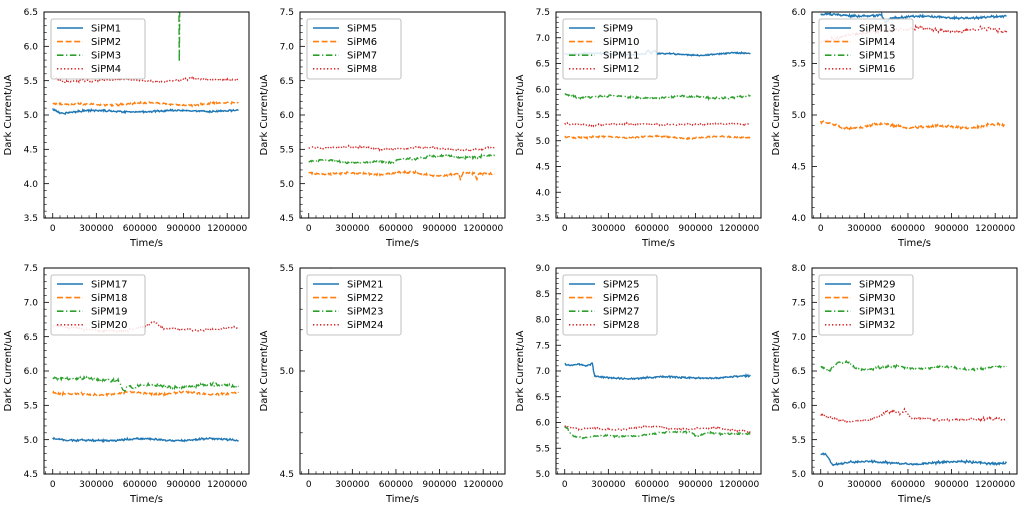 This screenshot has width=1024, height=512. I want to click on legend-label: SiPM28, so click(621, 325).